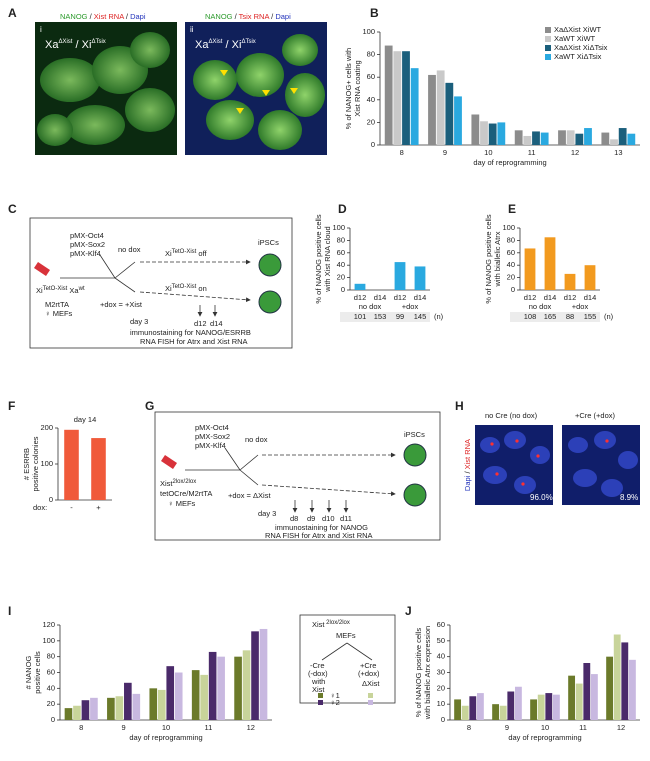 The image size is (650, 761). What do you see at coordinates (297, 476) in the screenshot?
I see `schematic` at bounding box center [297, 476].